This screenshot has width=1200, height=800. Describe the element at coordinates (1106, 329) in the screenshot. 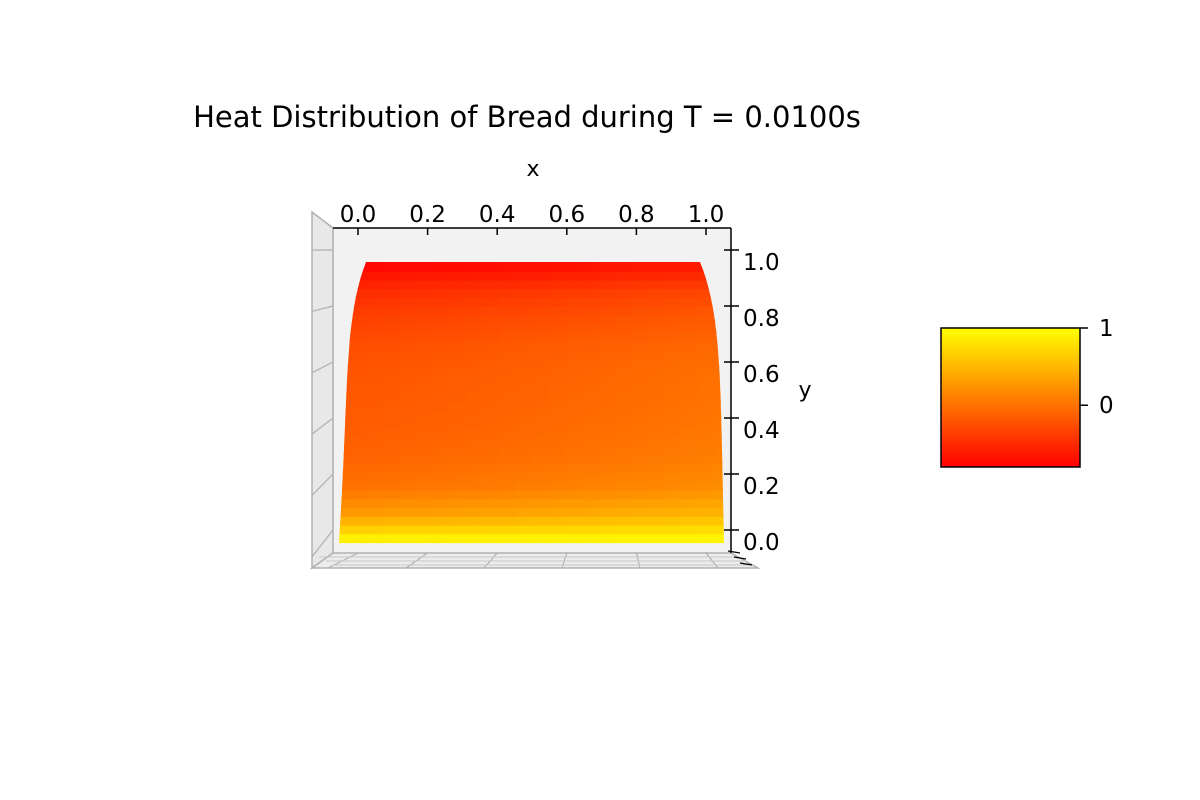

I see `colorbar-tick-label: 1` at that location.